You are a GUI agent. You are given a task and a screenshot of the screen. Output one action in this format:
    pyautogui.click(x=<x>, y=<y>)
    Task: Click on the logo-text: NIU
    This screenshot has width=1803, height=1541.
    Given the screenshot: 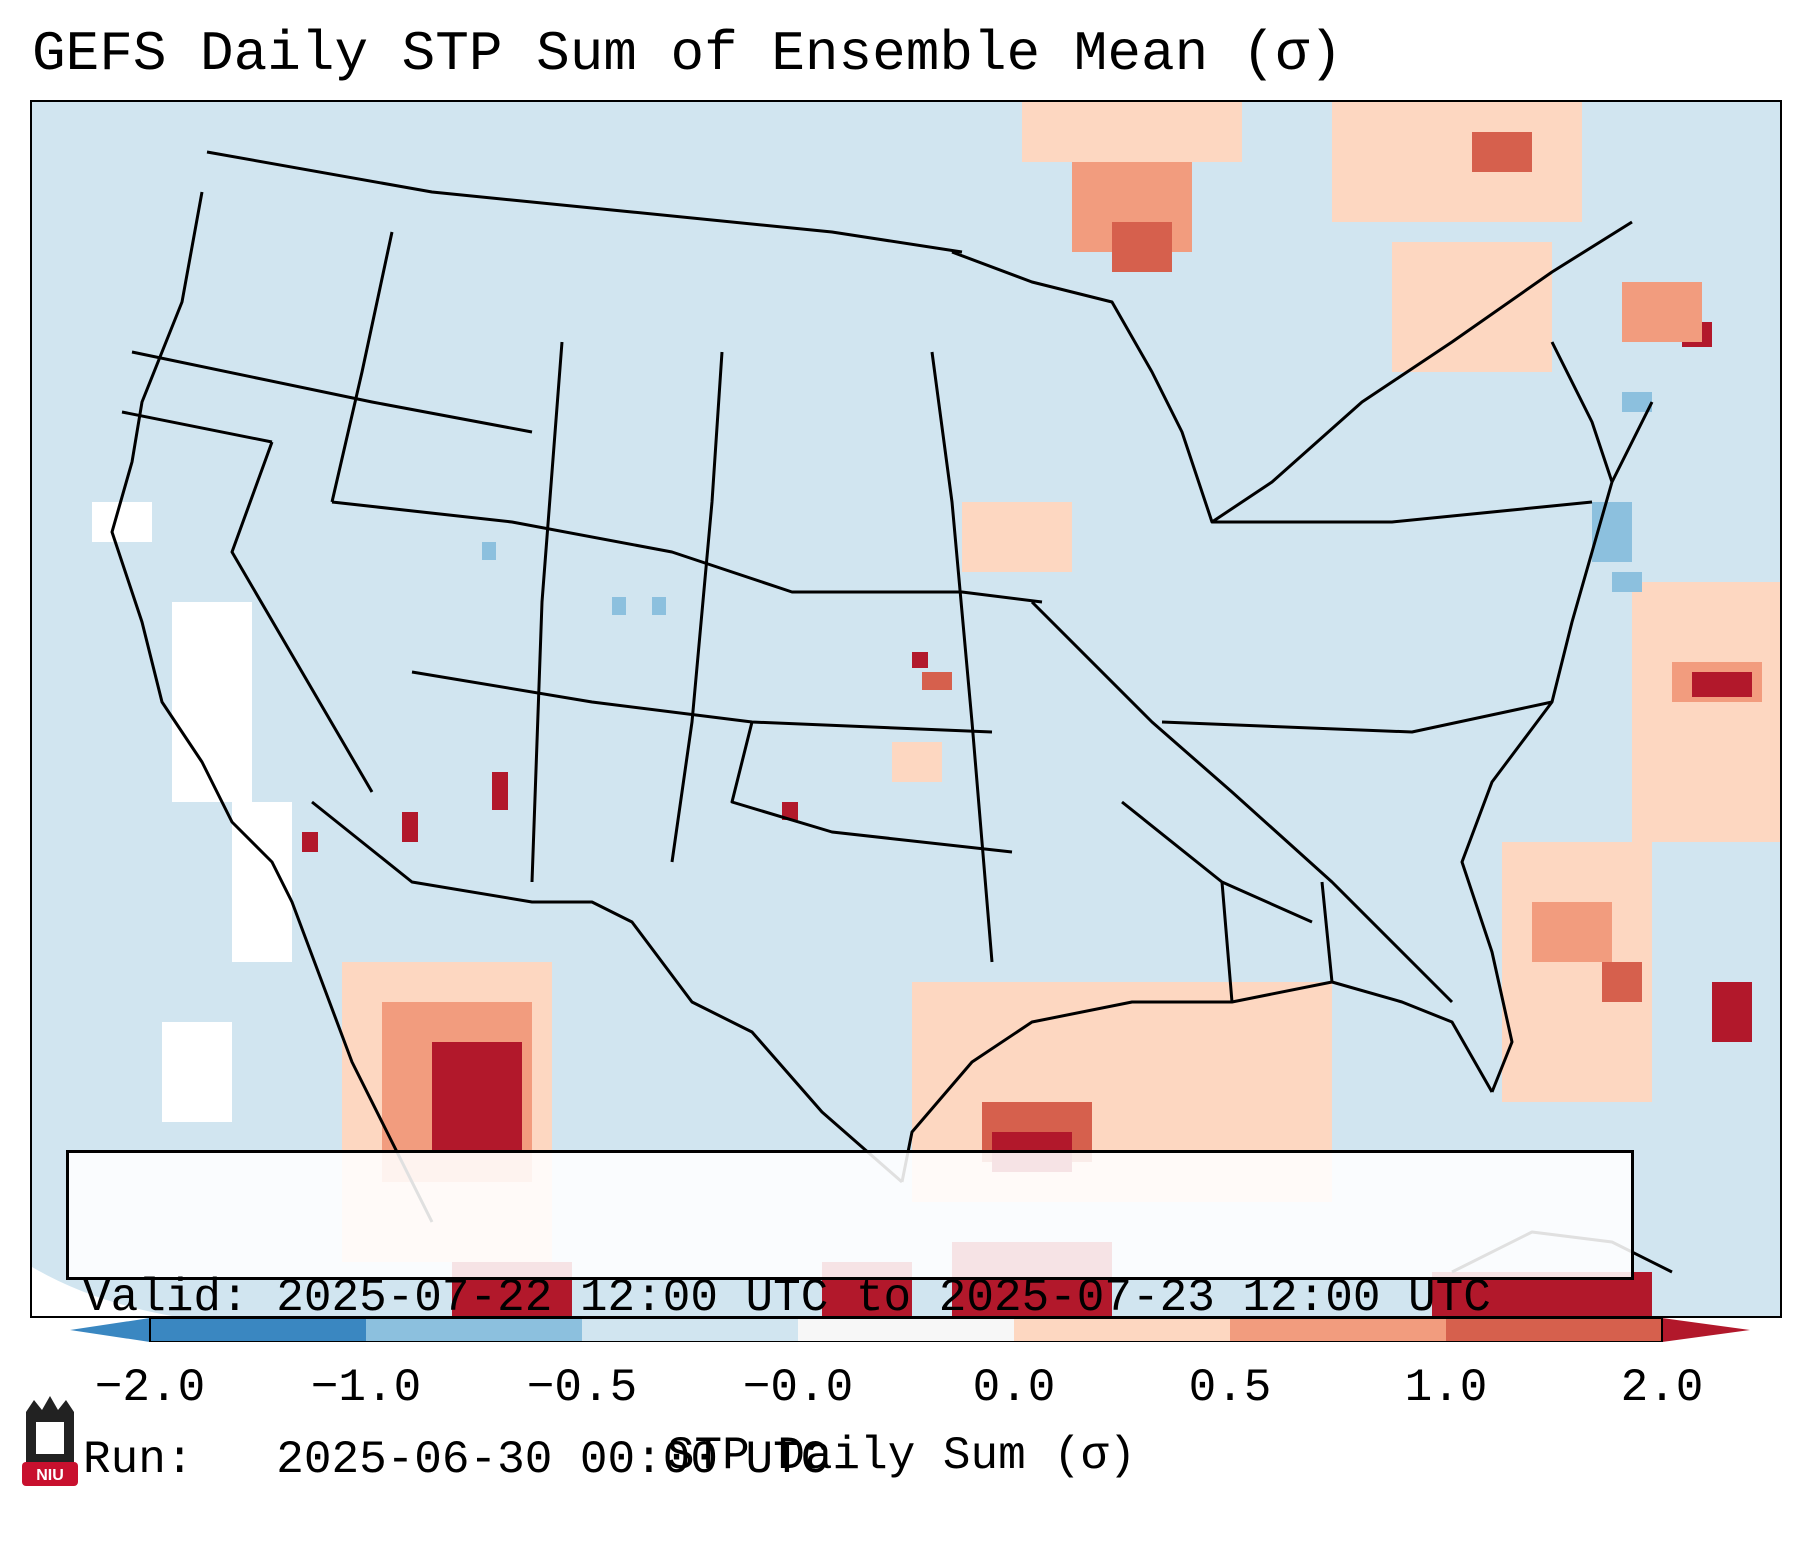 What is the action you would take?
    pyautogui.click(x=50, y=1475)
    